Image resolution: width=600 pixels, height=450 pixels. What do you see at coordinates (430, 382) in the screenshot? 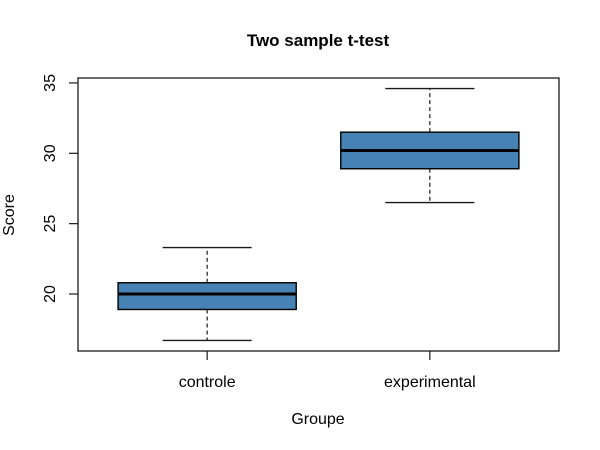
I see `x-tick-label: experimental` at bounding box center [430, 382].